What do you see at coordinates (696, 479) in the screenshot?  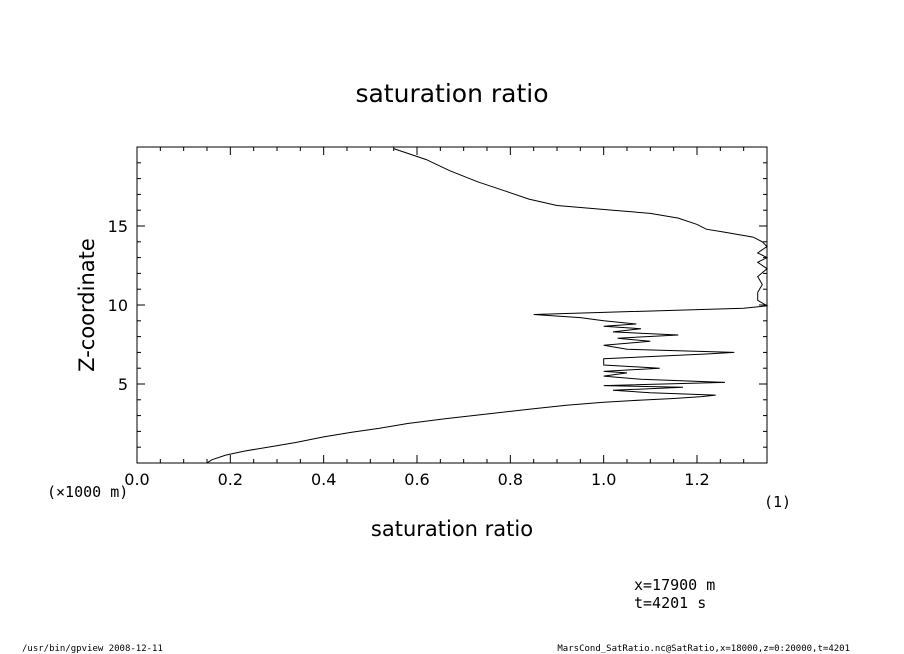 I see `x-tick-label: 1.2` at bounding box center [696, 479].